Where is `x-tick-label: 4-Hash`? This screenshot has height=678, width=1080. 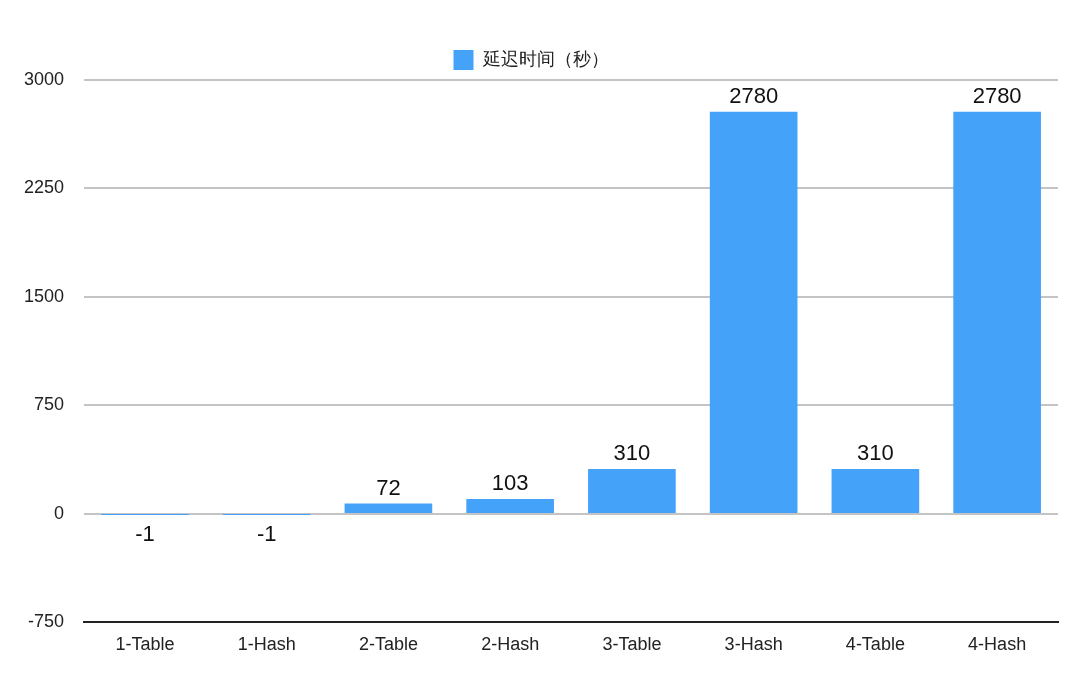
x-tick-label: 4-Hash is located at coordinates (997, 644).